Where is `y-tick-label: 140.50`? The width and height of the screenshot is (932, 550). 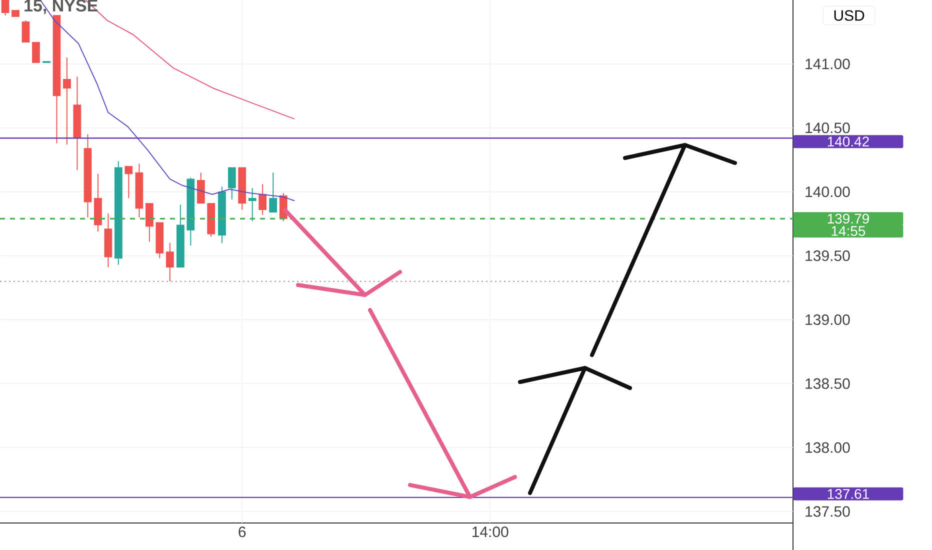 y-tick-label: 140.50 is located at coordinates (828, 128).